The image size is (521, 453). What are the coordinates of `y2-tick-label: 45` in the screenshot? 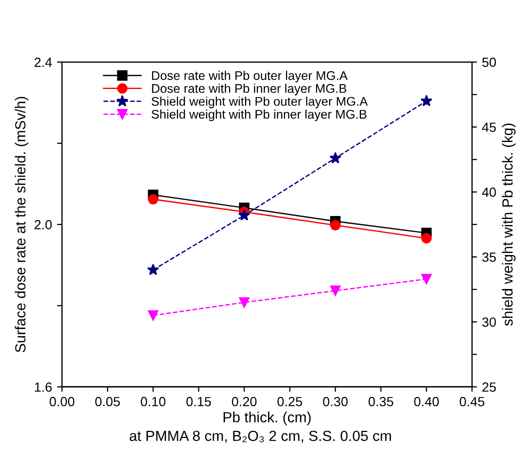 It's located at (489, 127).